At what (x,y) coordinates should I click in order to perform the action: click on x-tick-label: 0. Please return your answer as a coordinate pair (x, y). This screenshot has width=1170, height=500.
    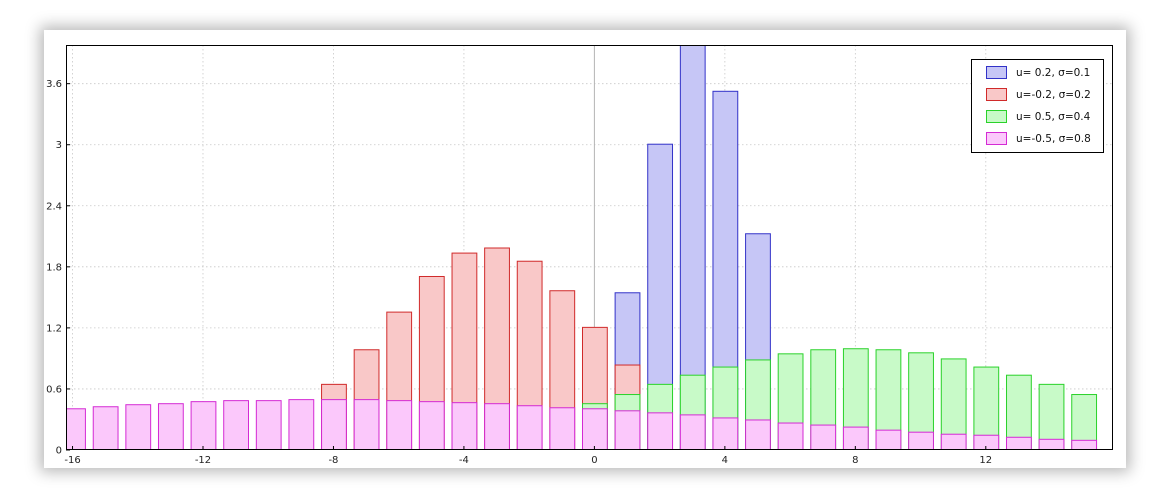
    Looking at the image, I should click on (594, 460).